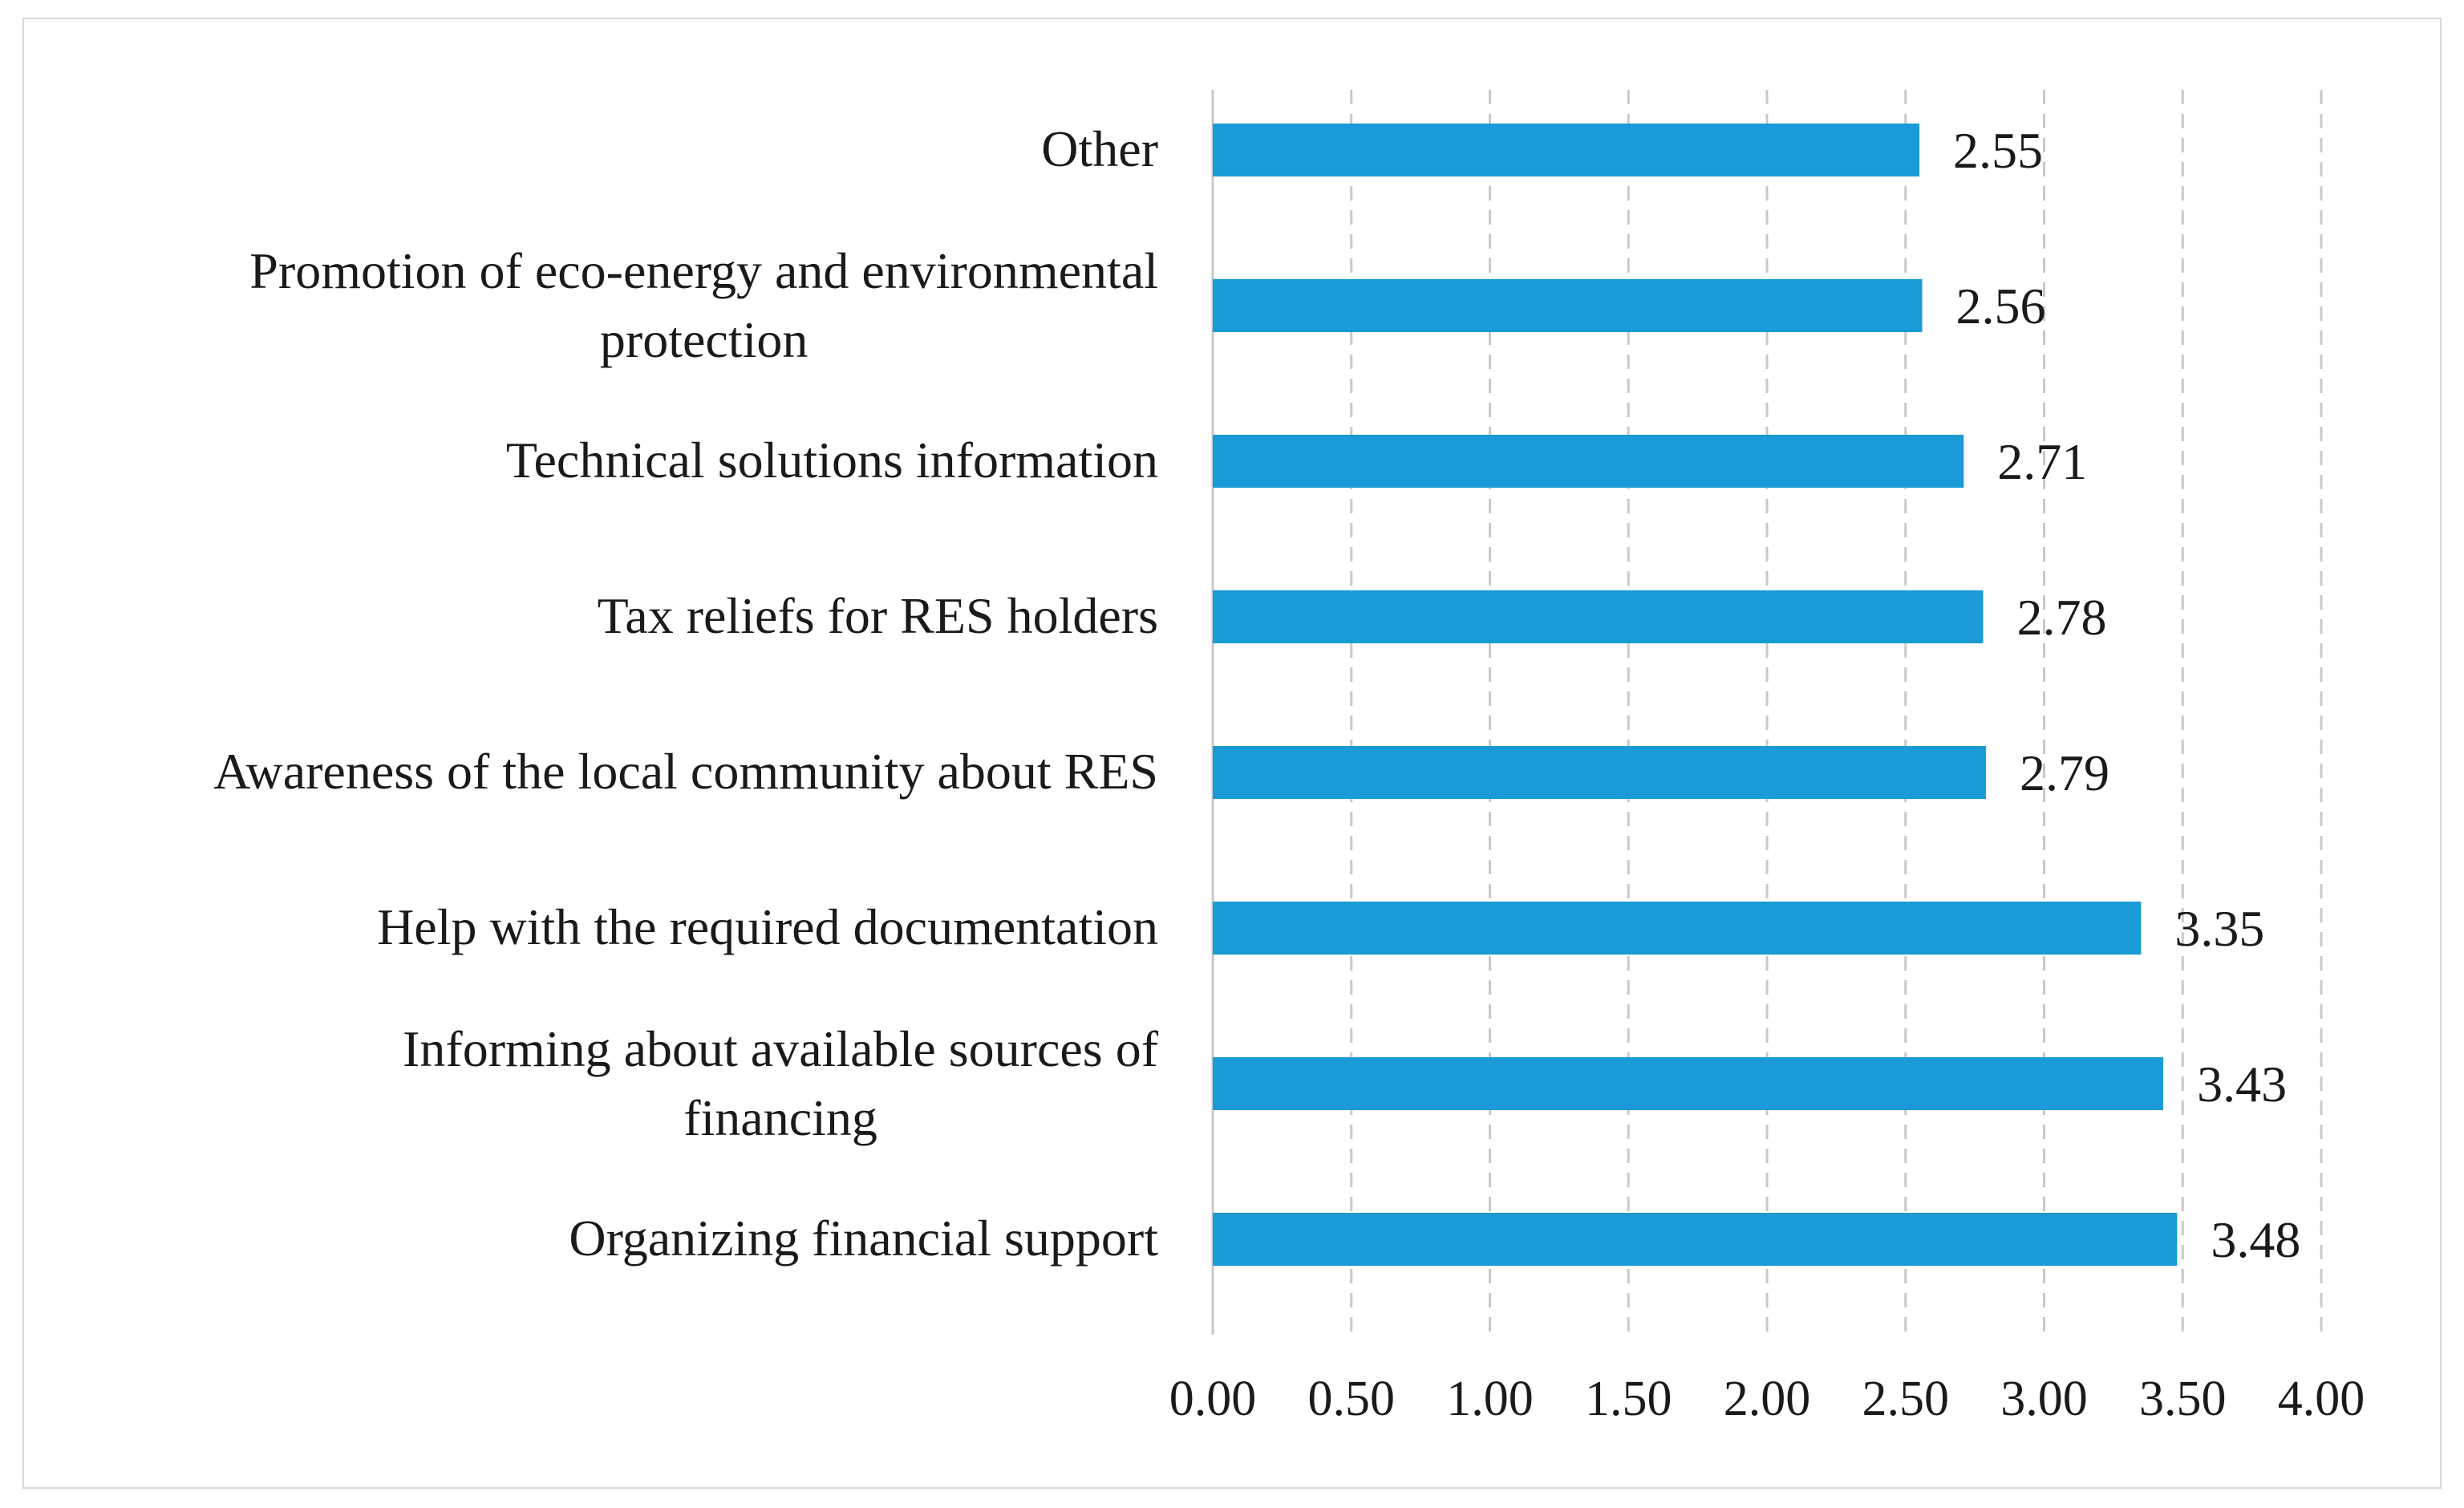  What do you see at coordinates (1213, 1399) in the screenshot?
I see `x-tick-label: 0.00` at bounding box center [1213, 1399].